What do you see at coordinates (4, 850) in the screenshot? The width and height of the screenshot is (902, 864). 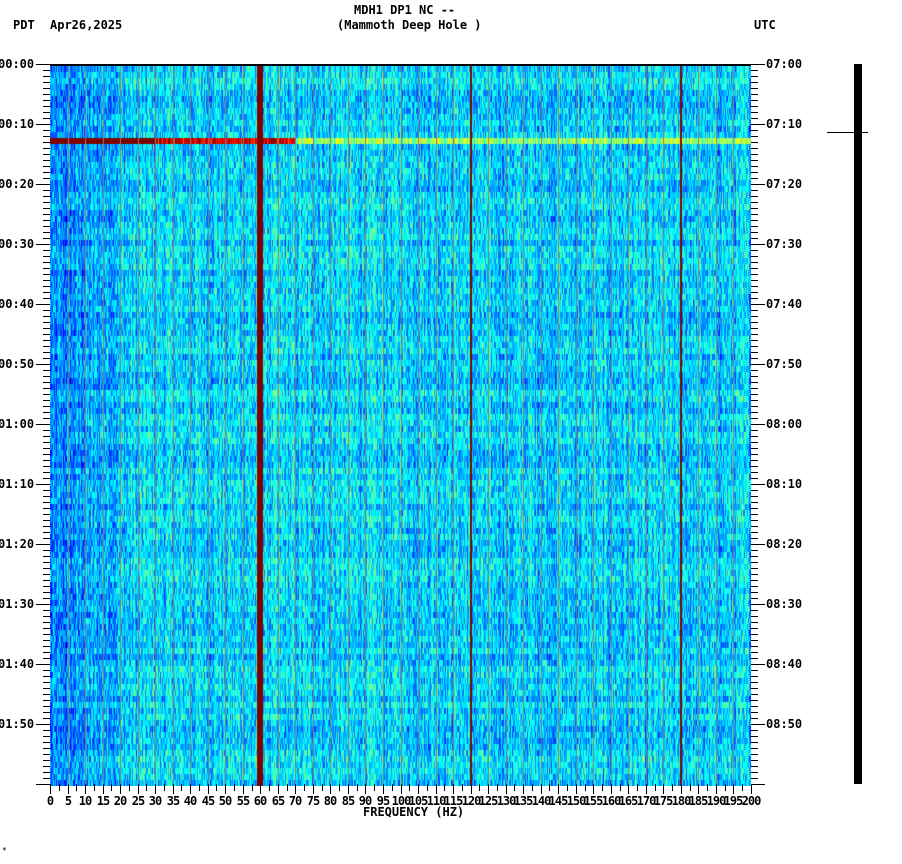 I see `footer-mark: *` at bounding box center [4, 850].